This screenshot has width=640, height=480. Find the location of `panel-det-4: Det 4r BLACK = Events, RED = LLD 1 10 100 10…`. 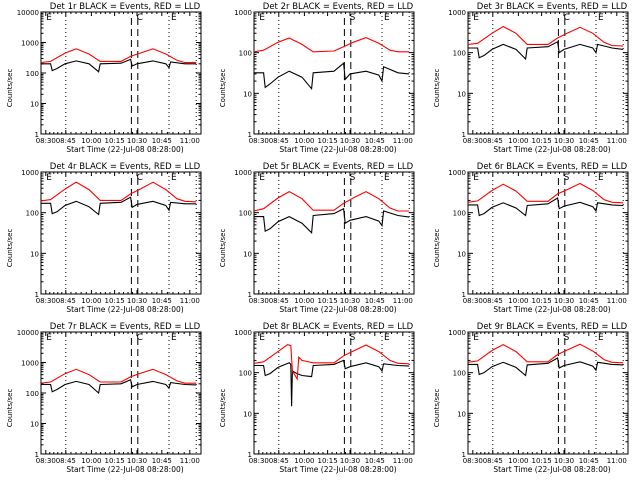

panel-det-4: Det 4r BLACK = Events, RED = LLD 1 10 100 10… is located at coordinates (104, 238).